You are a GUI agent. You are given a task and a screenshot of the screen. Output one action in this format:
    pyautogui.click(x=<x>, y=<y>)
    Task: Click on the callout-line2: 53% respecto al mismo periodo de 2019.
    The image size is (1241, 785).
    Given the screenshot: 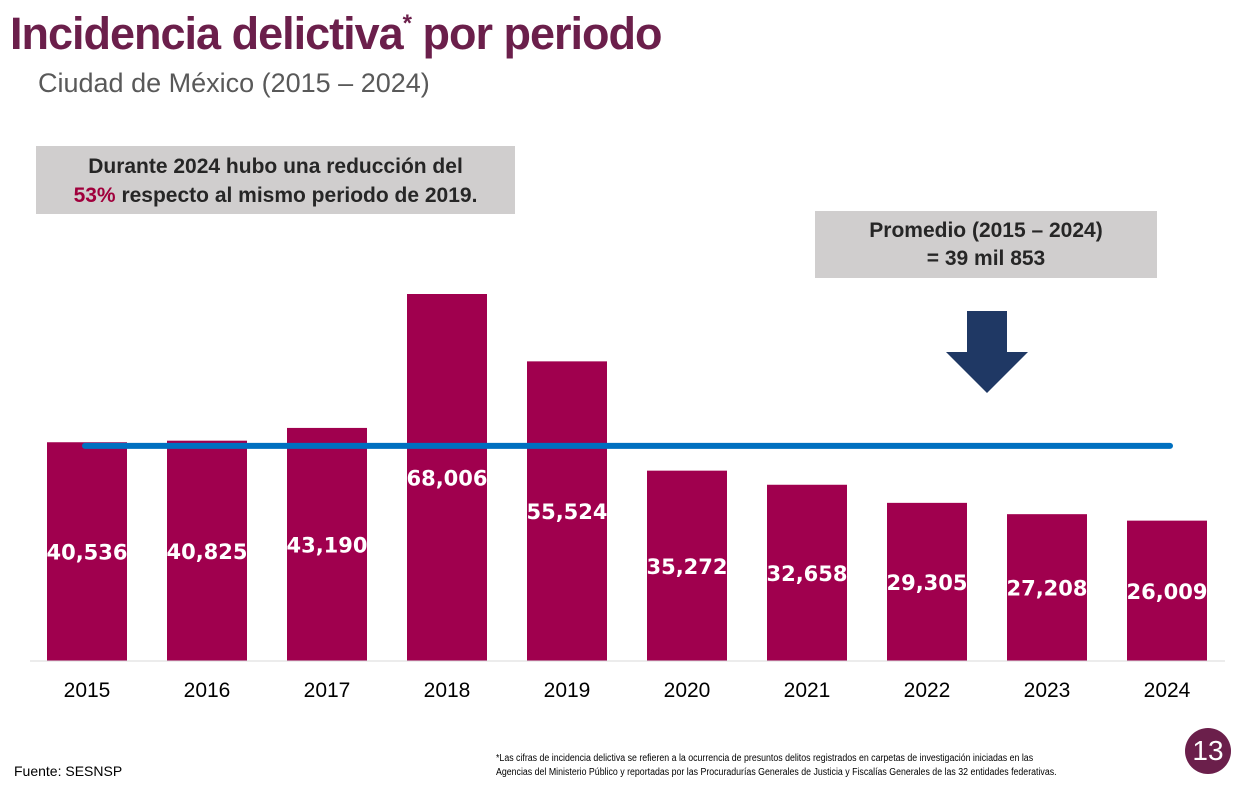 What is the action you would take?
    pyautogui.click(x=275, y=195)
    